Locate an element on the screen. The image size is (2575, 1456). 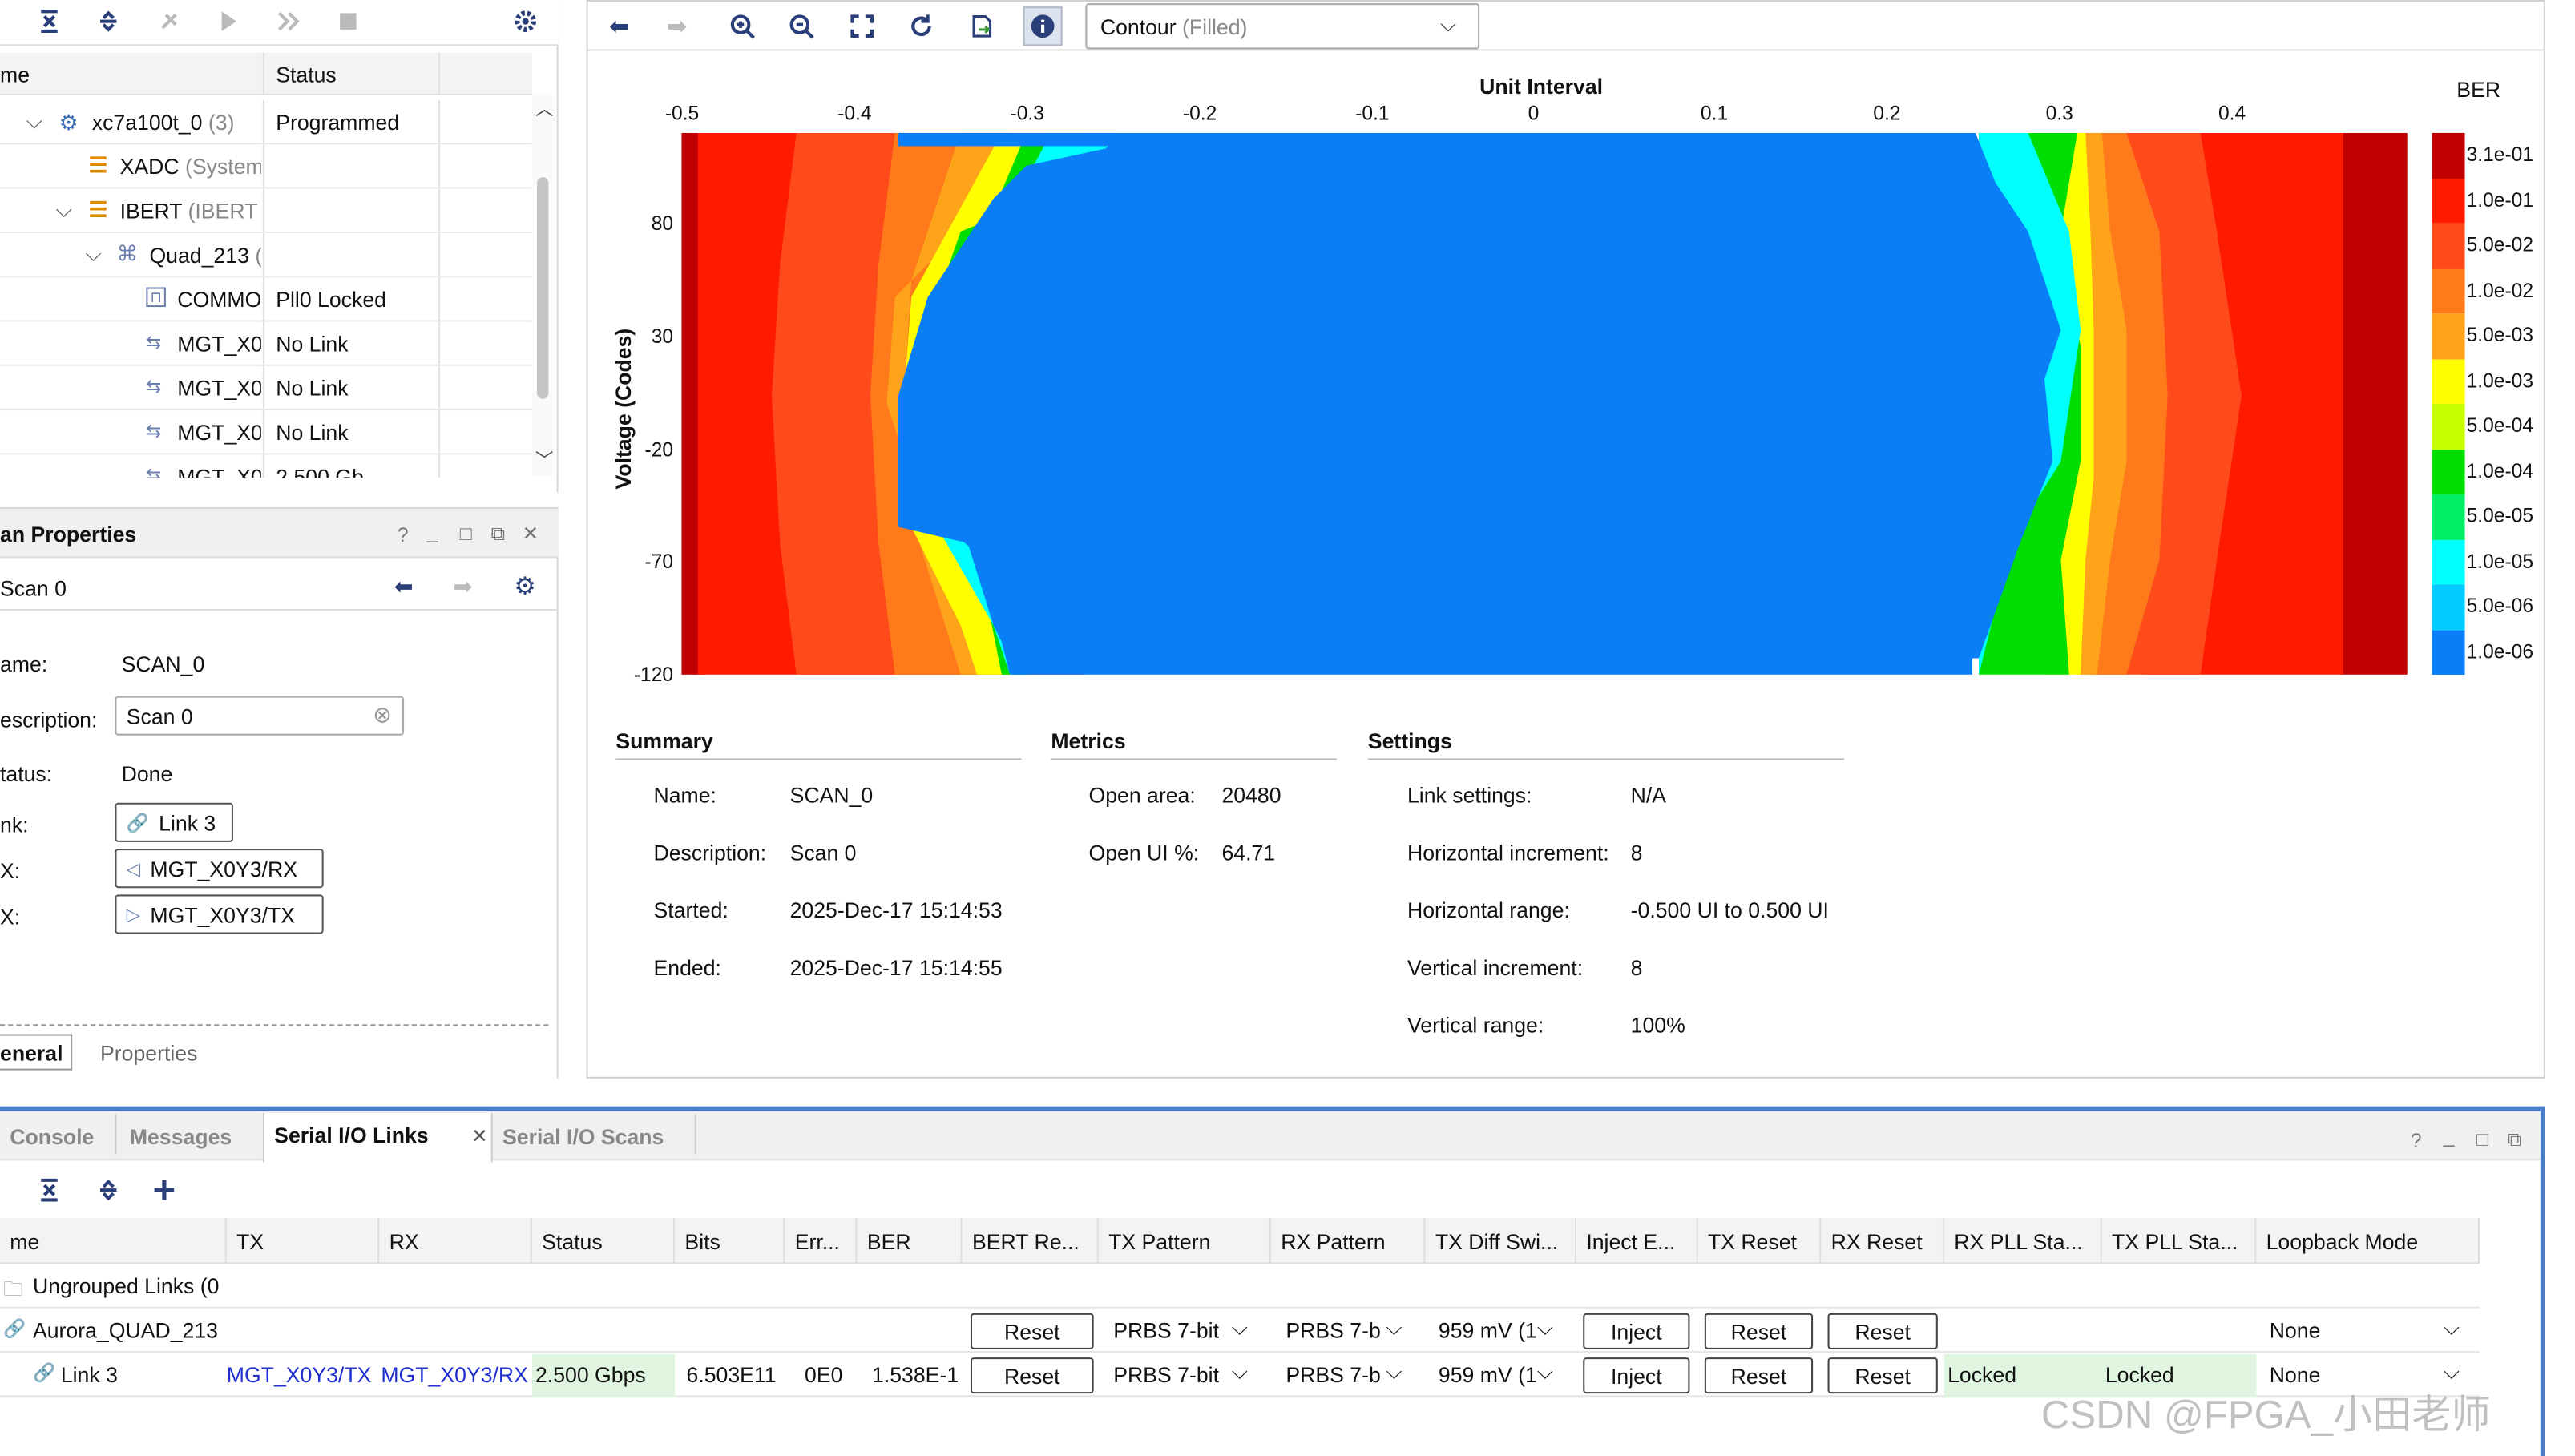
zoom-in-icon is located at coordinates (742, 26).